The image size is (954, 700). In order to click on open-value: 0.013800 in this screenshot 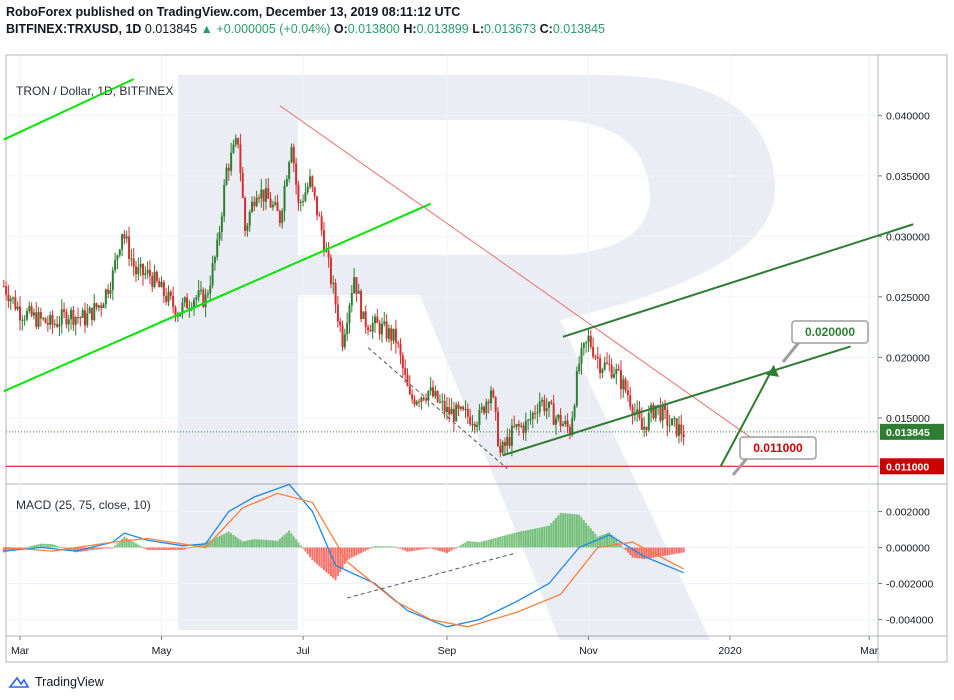, I will do `click(373, 29)`.